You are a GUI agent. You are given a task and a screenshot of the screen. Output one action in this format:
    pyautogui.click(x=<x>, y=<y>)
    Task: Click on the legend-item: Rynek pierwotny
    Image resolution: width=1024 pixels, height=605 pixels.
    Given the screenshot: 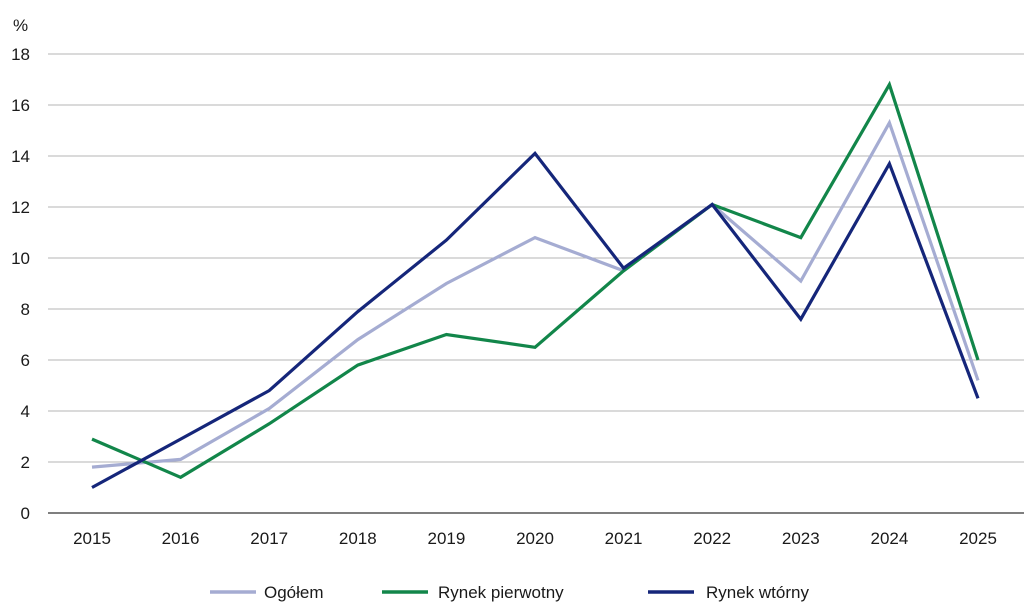 What is the action you would take?
    pyautogui.click(x=473, y=592)
    